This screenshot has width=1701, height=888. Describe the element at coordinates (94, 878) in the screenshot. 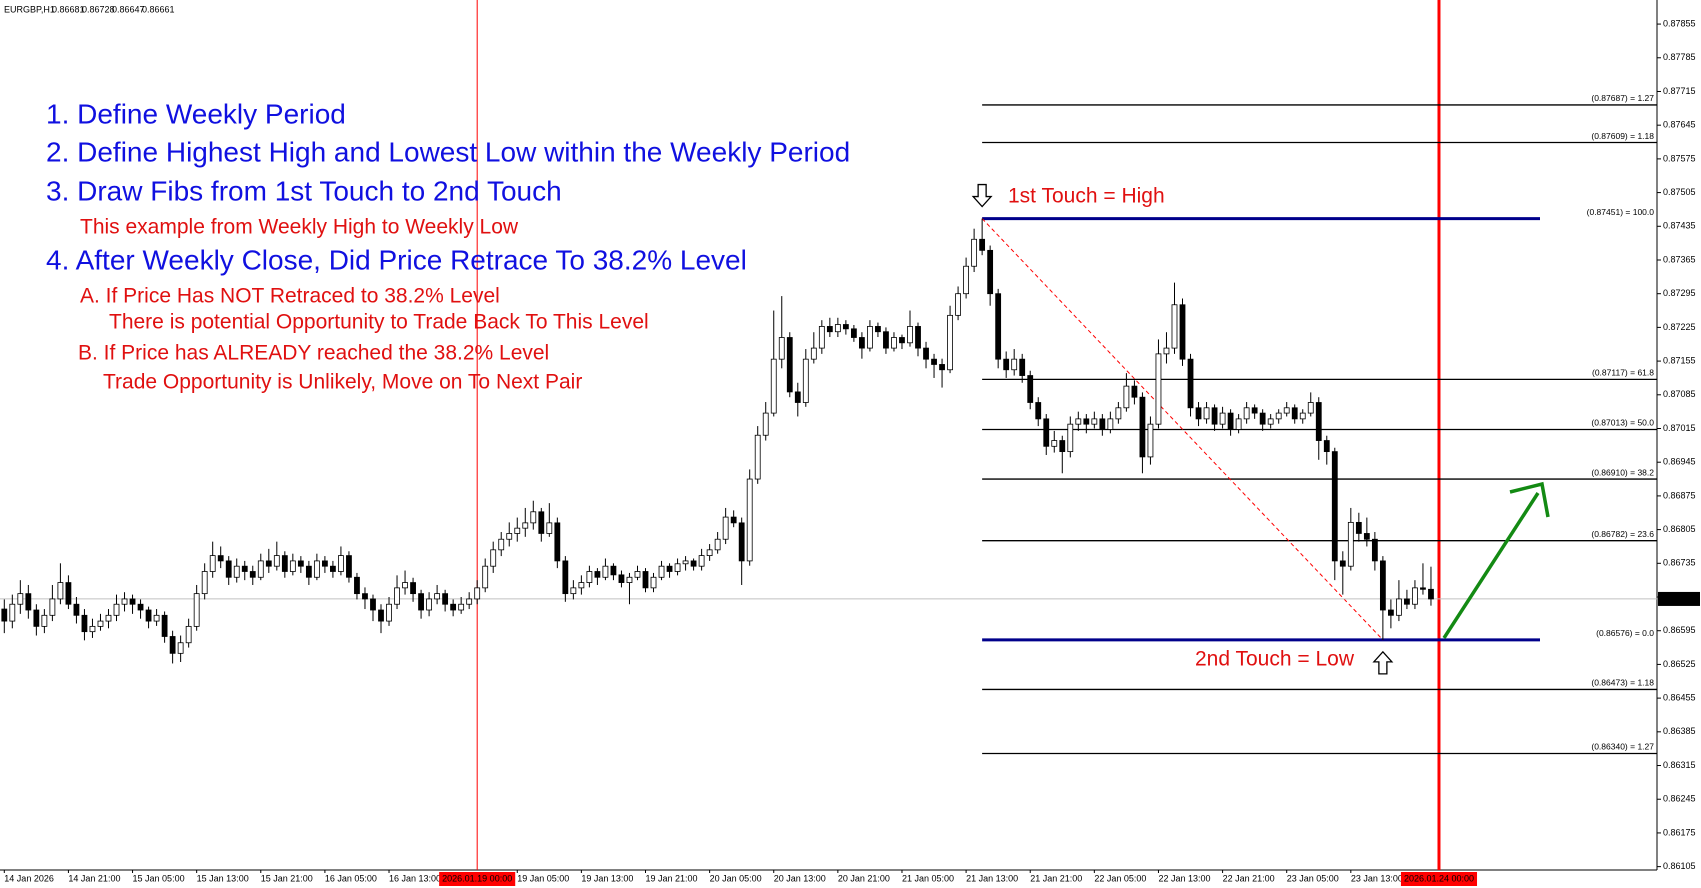

I see `x-tick-label: 14 Jan 21:00` at that location.